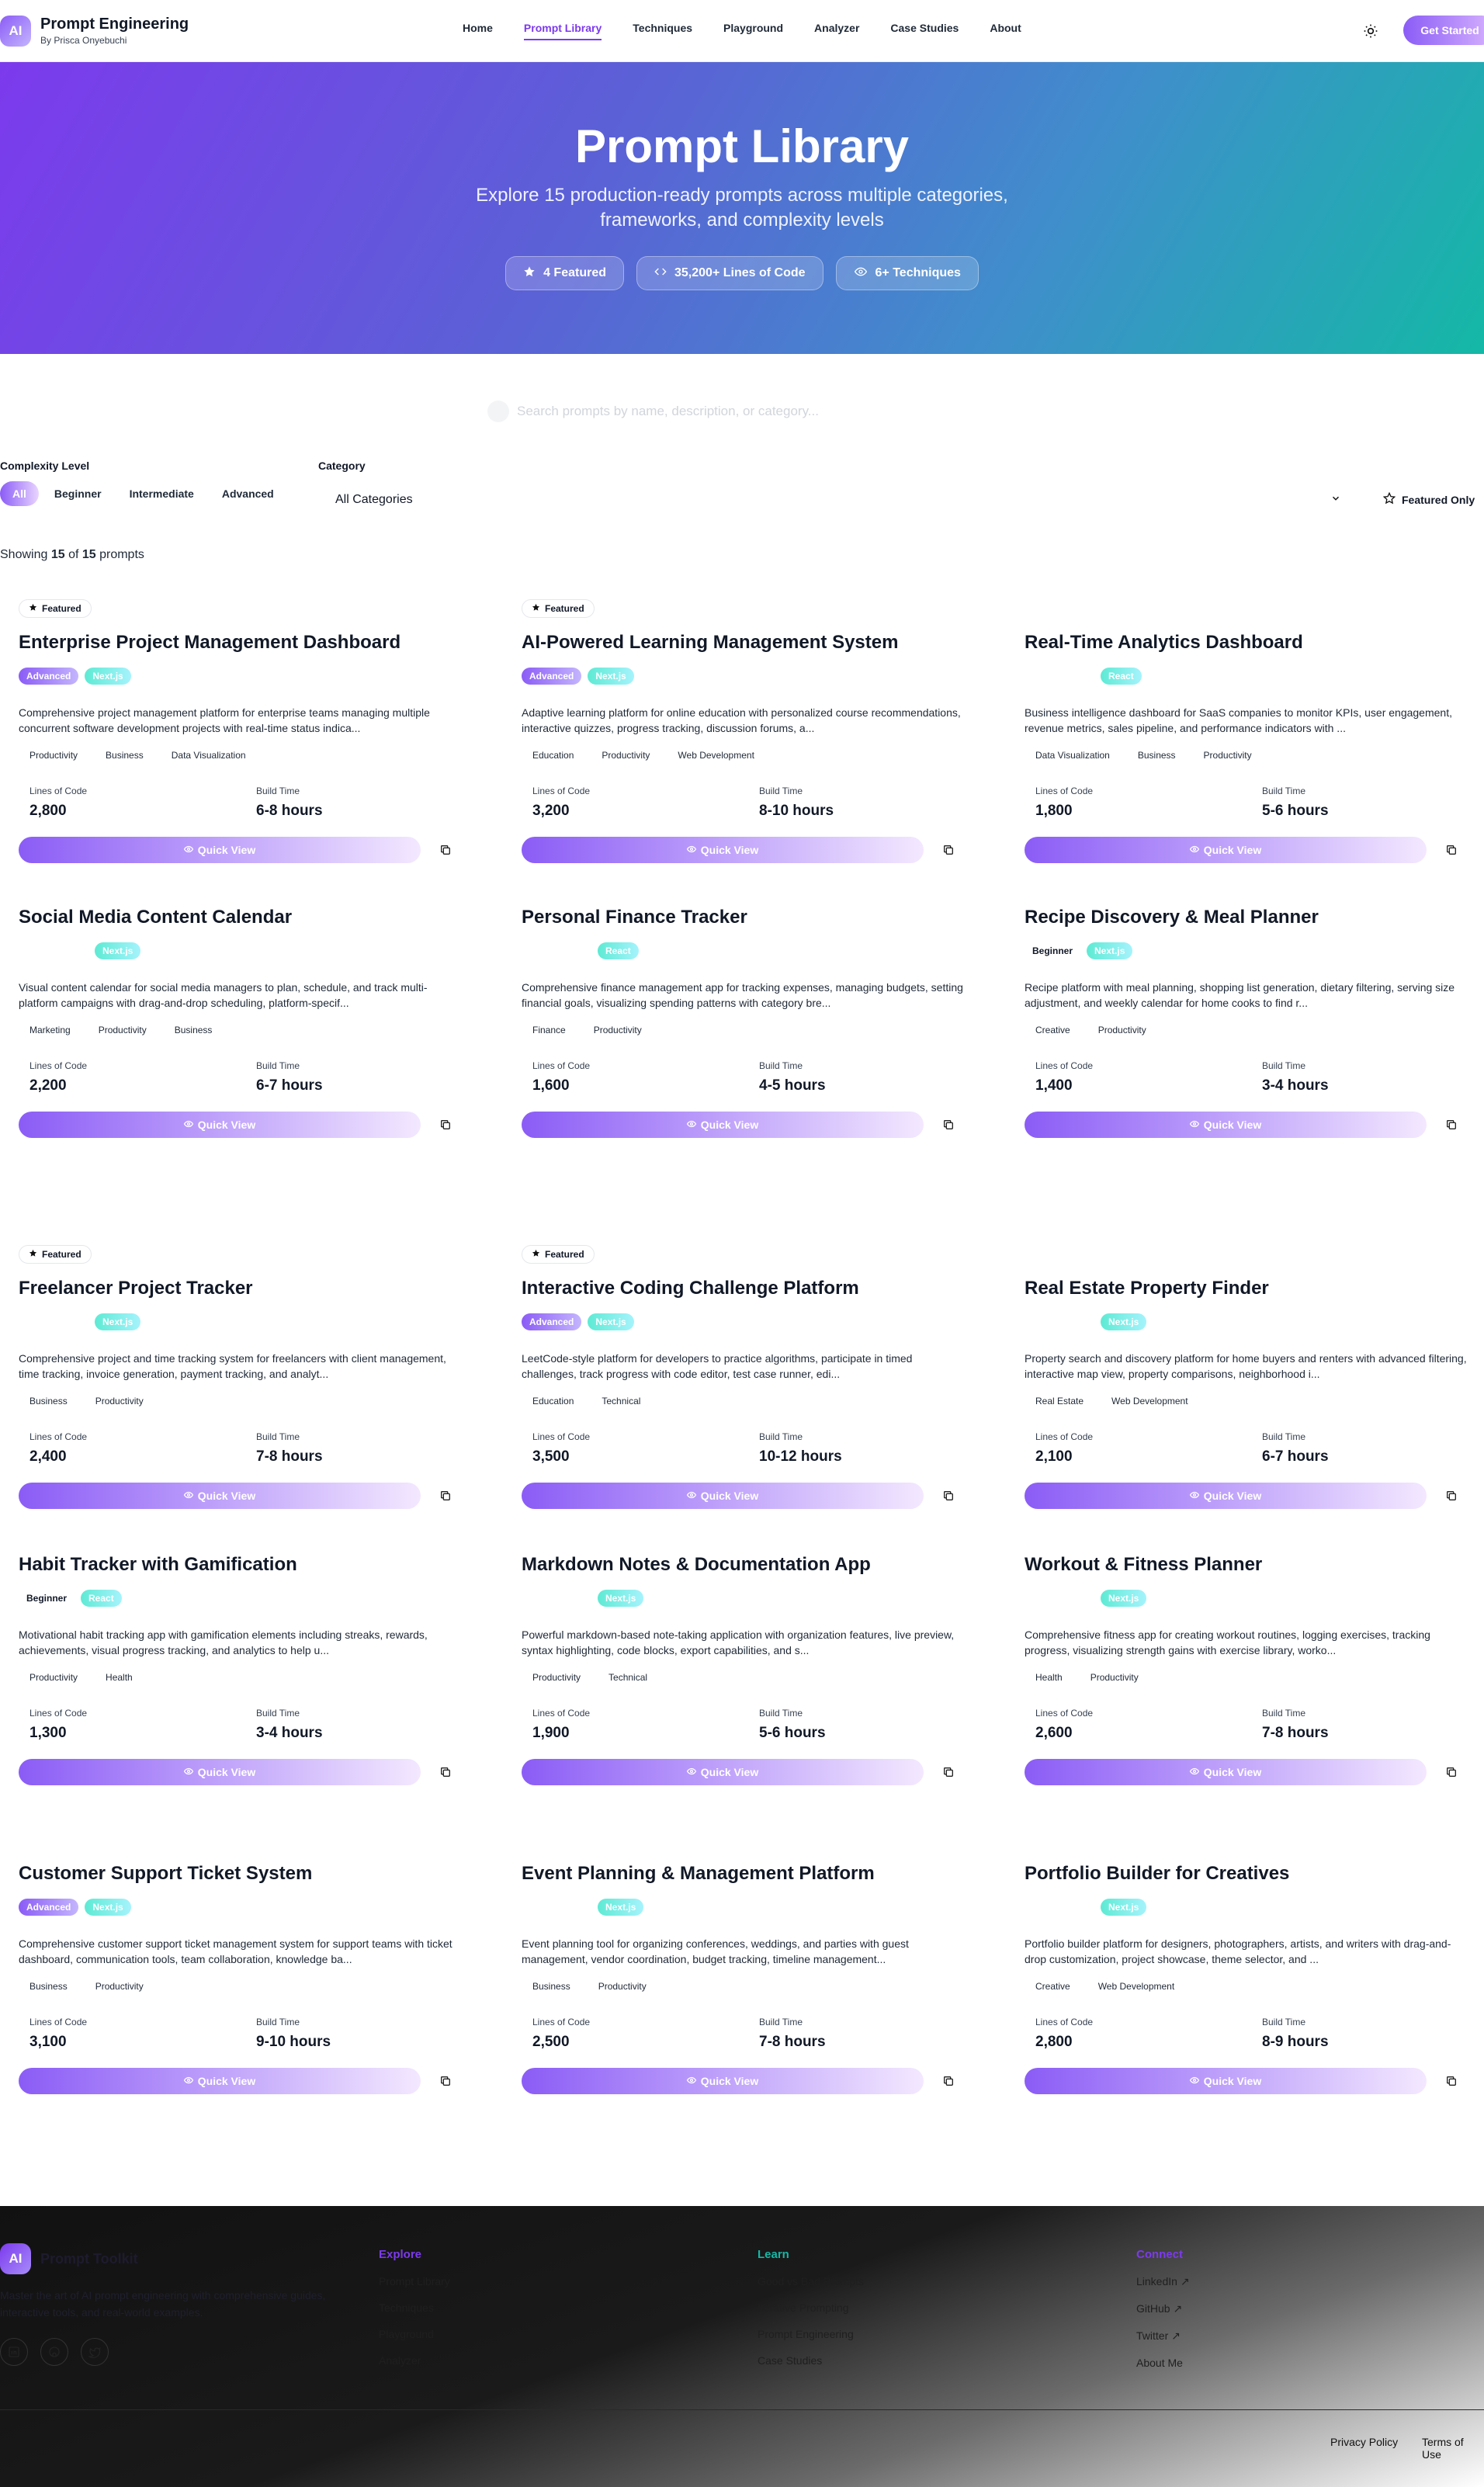  What do you see at coordinates (1147, 1288) in the screenshot?
I see `card-title: Real Estate Property Finder` at bounding box center [1147, 1288].